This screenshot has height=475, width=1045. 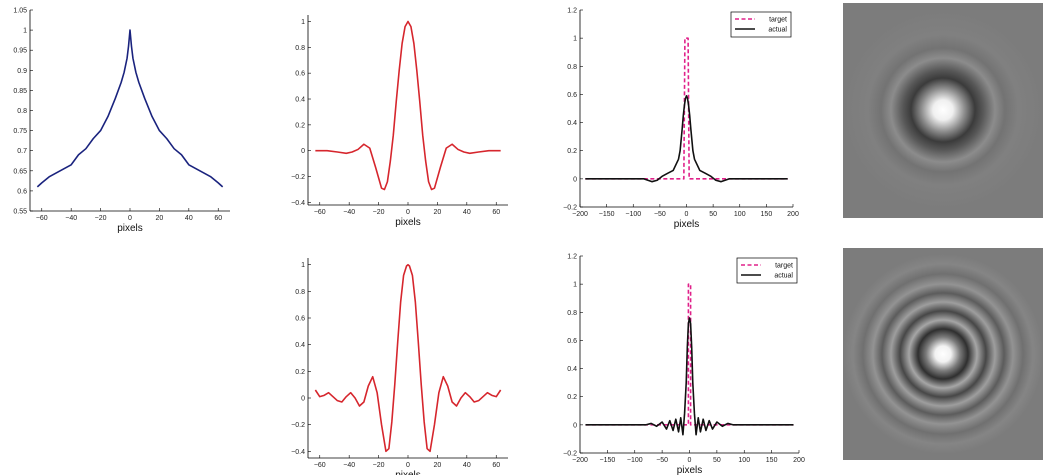 I want to click on y-tick-label: 0.9, so click(x=22, y=71).